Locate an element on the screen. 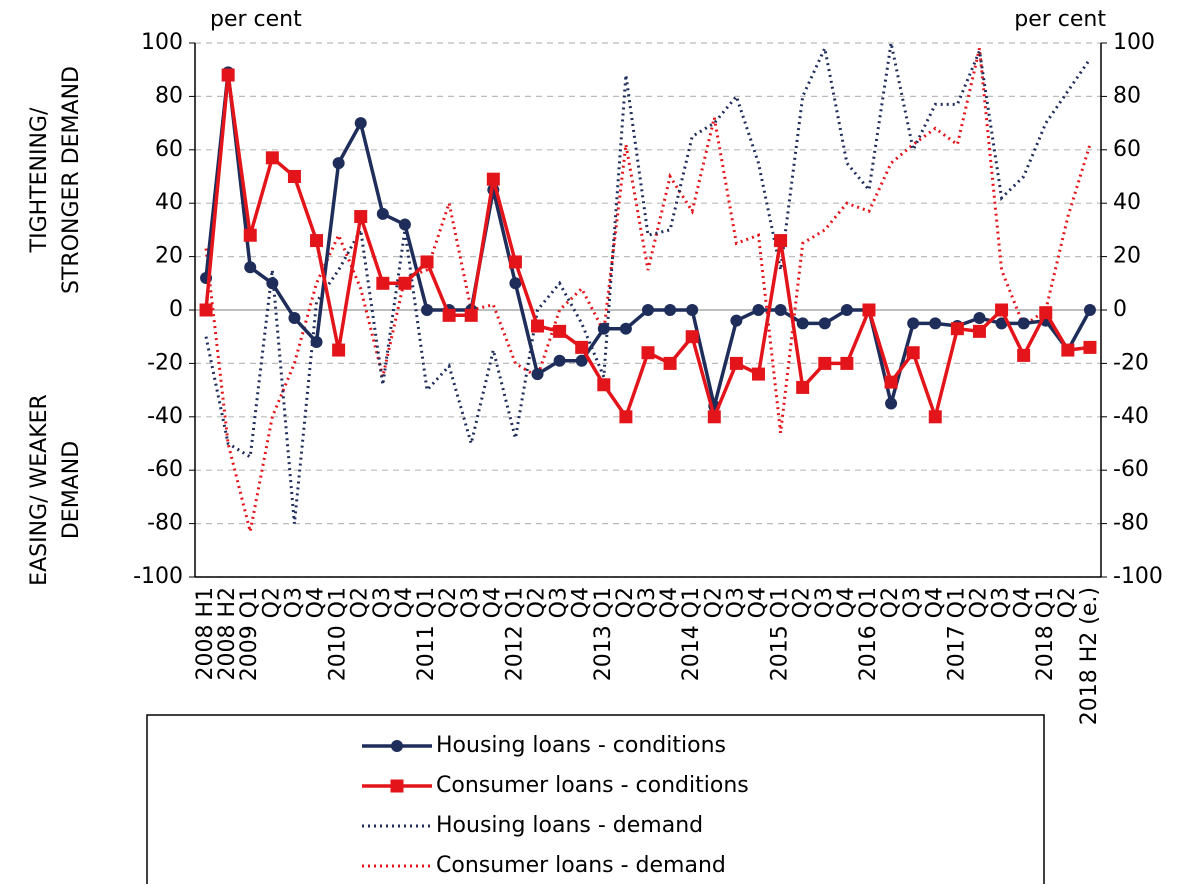 This screenshot has width=1199, height=888. y-tick-label: 100 is located at coordinates (162, 42).